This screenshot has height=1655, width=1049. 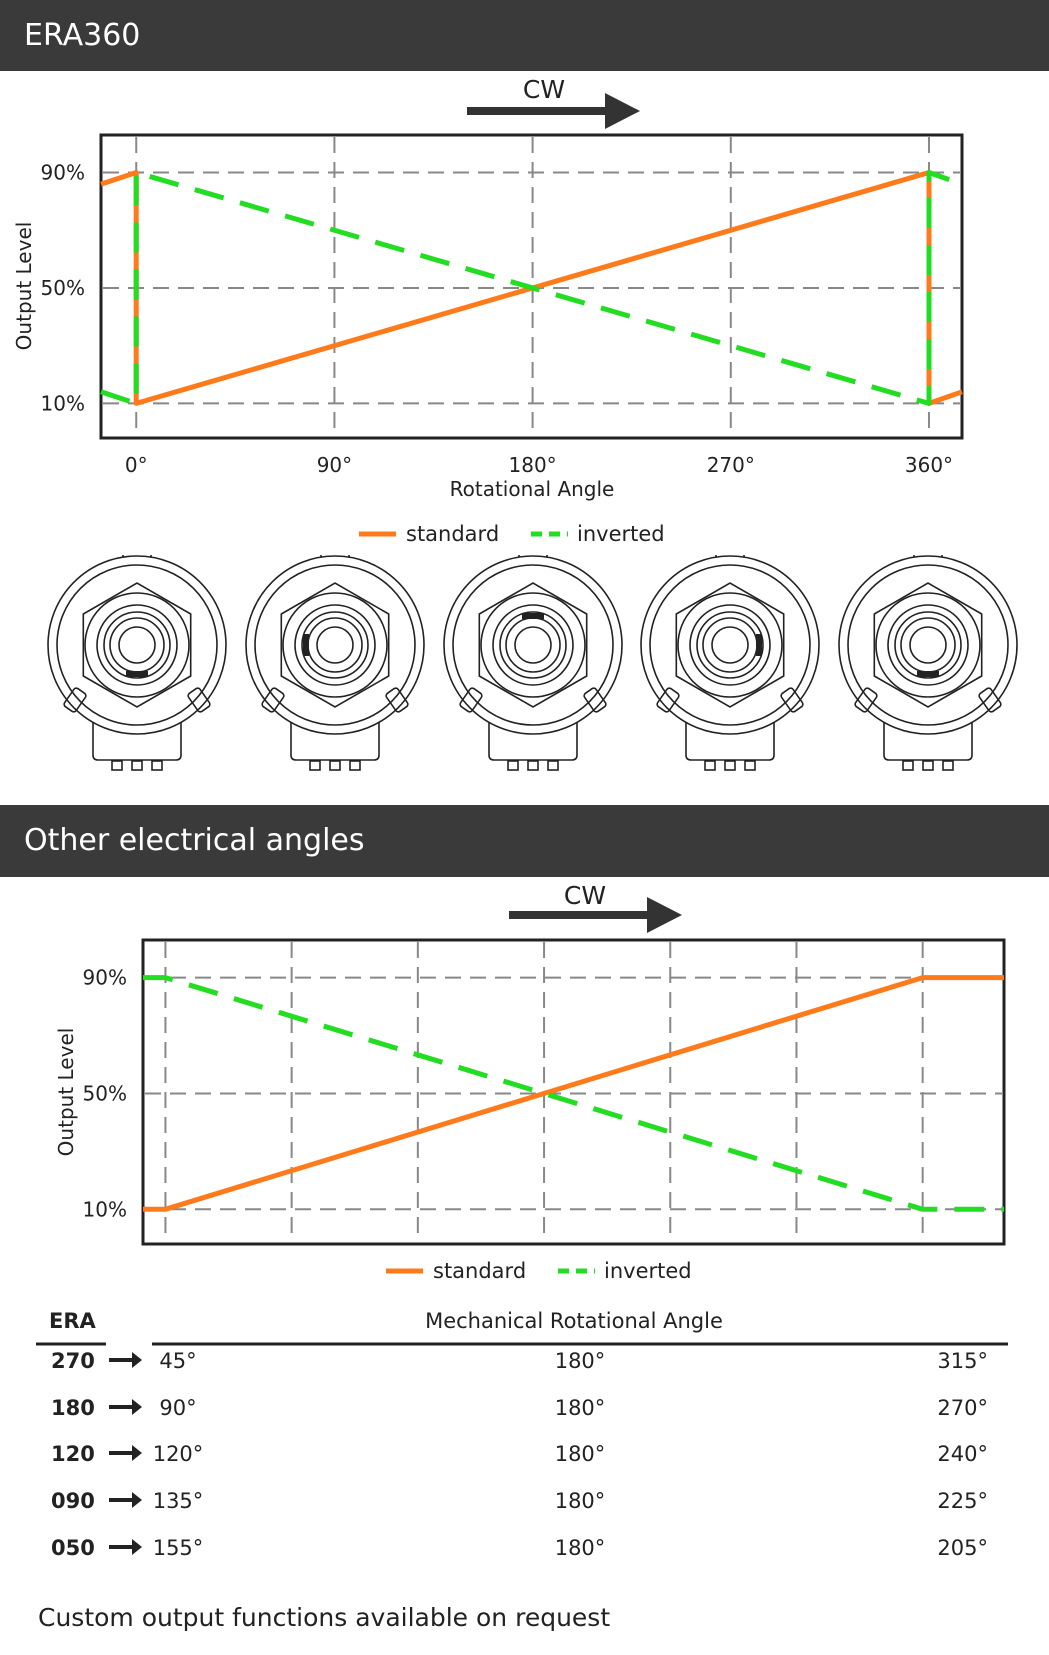 I want to click on x-tick-label: 270°, so click(x=731, y=465).